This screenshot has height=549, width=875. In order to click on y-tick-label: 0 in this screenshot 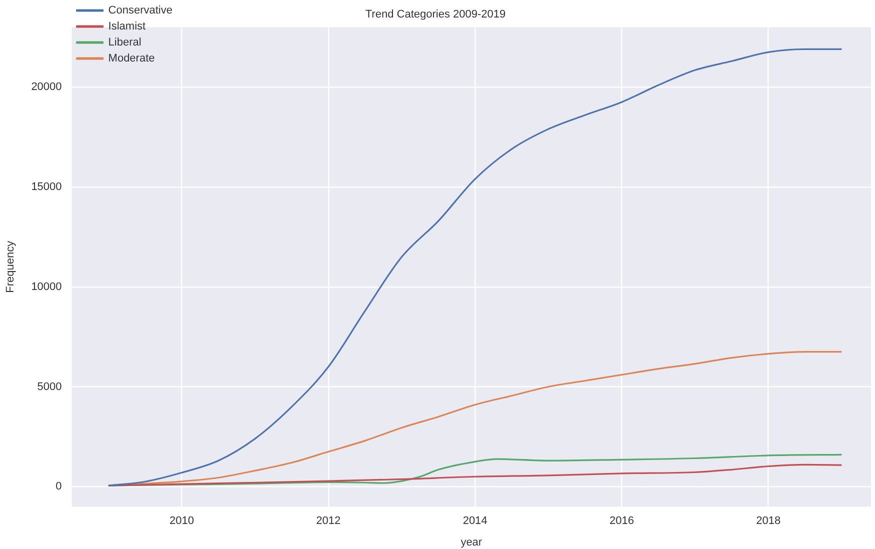, I will do `click(59, 486)`.